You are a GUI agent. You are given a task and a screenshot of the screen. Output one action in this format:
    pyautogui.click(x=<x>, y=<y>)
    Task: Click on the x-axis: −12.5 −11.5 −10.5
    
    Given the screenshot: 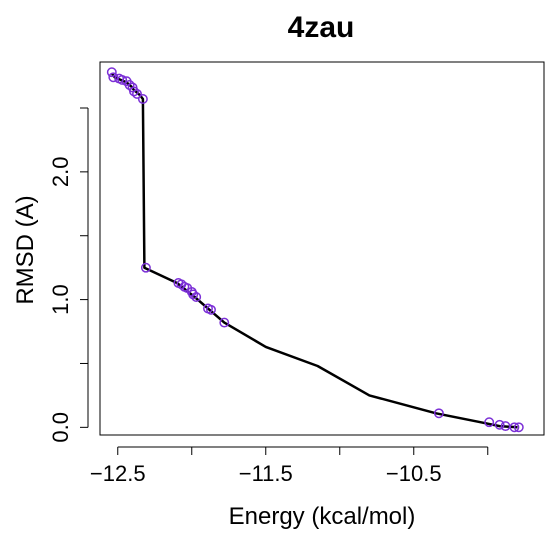 What is the action you would take?
    pyautogui.click(x=289, y=466)
    